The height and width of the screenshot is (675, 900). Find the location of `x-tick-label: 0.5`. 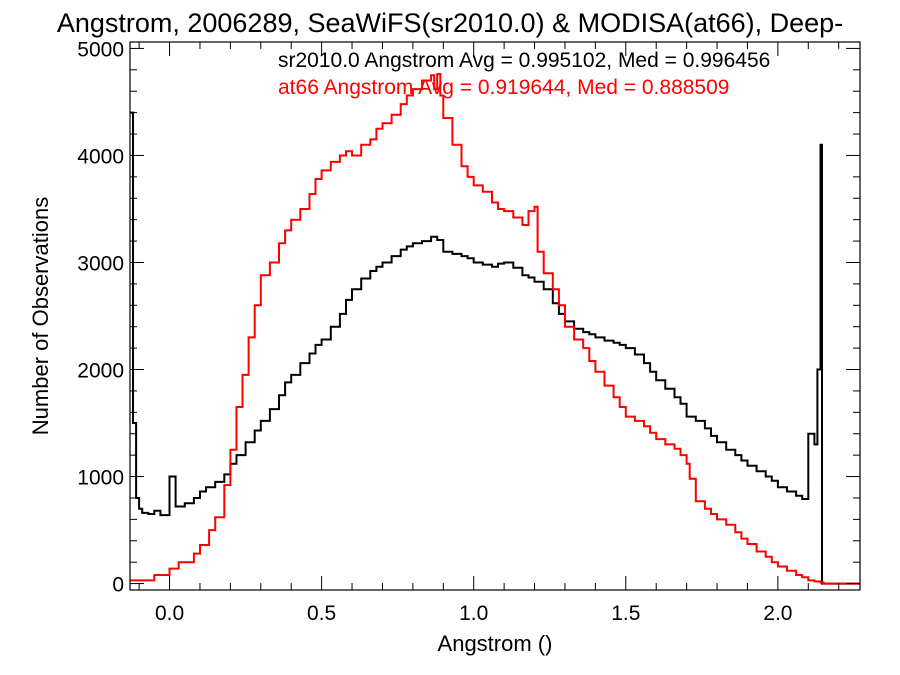

x-tick-label: 0.5 is located at coordinates (321, 613).